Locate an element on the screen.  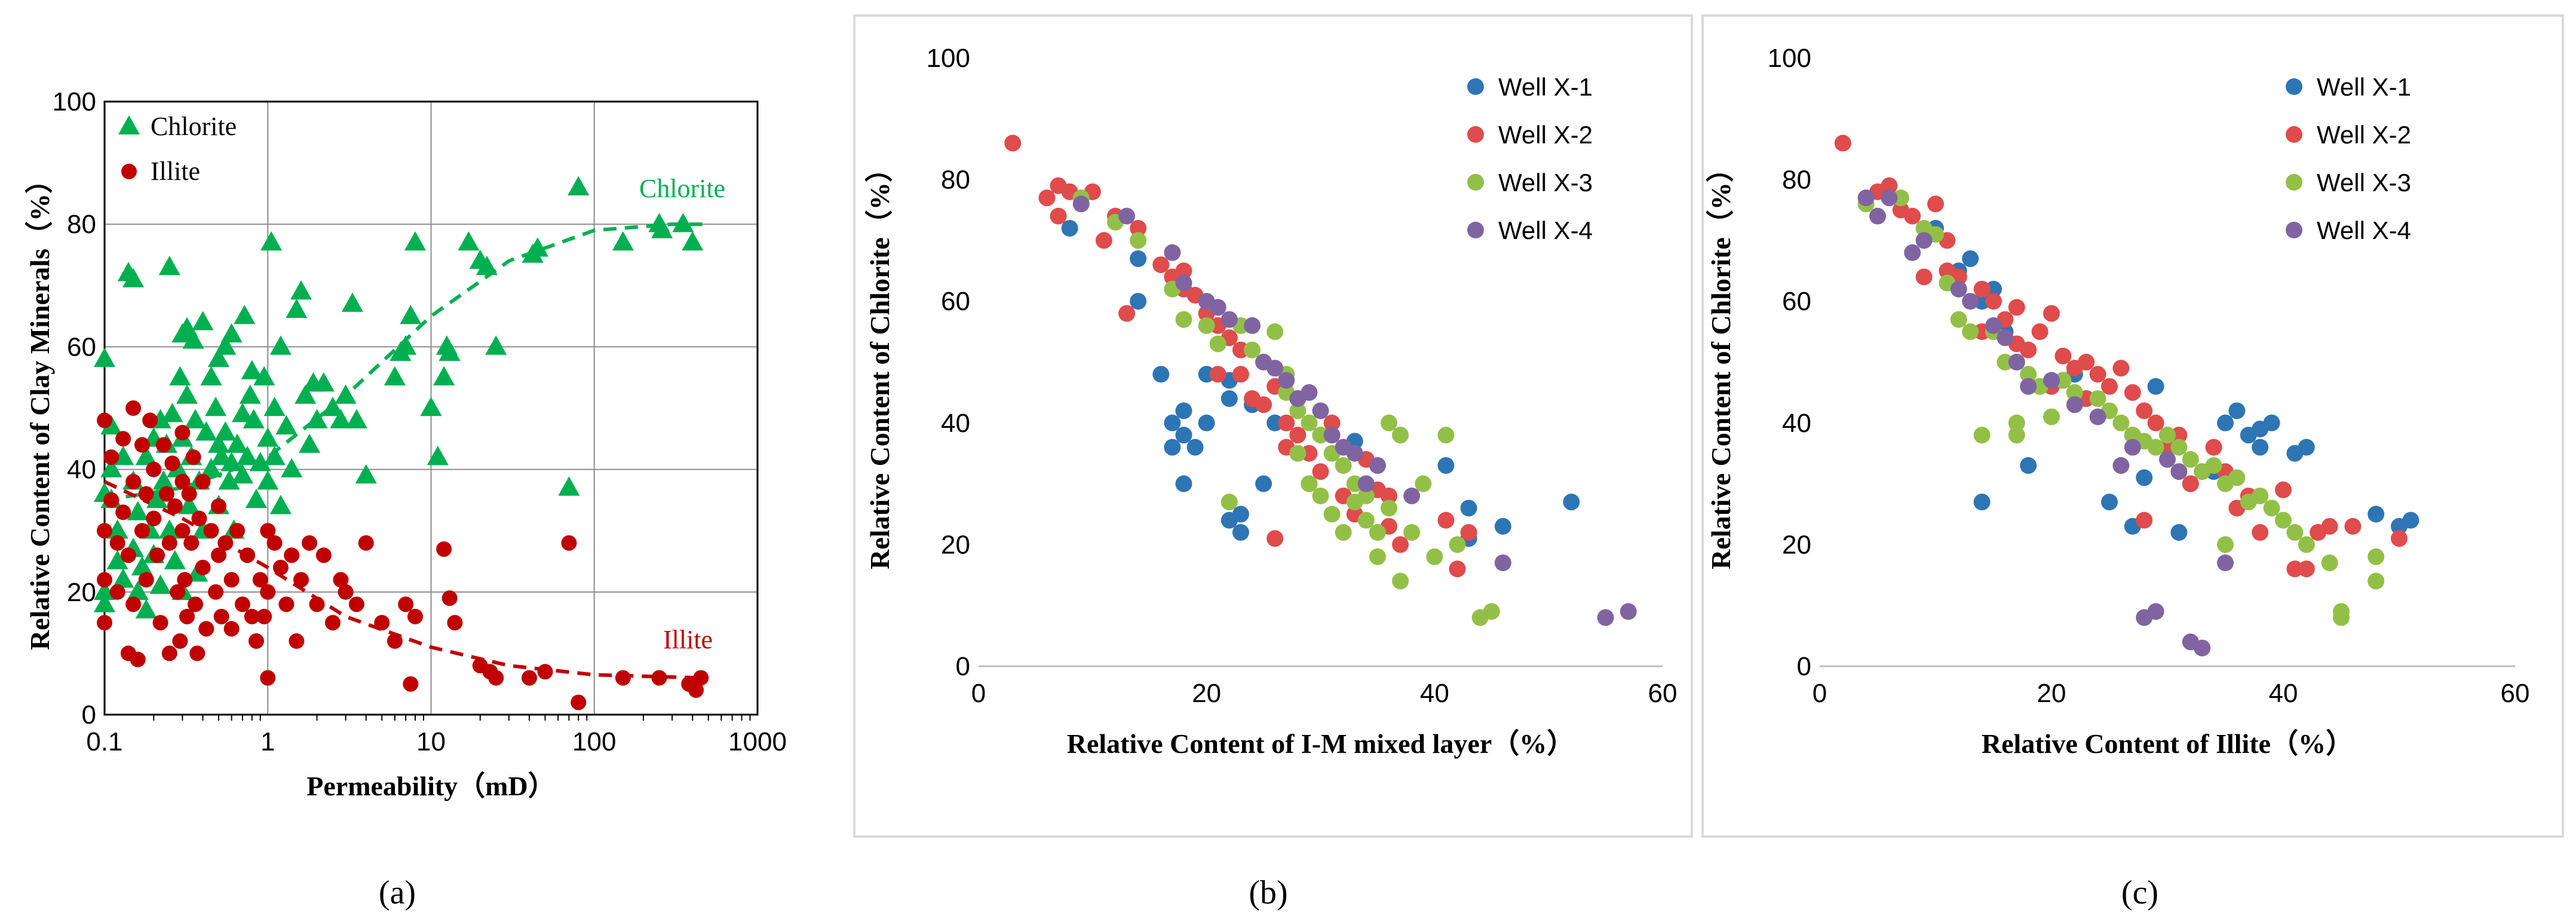
panel-a-ytick-label: 20 is located at coordinates (82, 592).